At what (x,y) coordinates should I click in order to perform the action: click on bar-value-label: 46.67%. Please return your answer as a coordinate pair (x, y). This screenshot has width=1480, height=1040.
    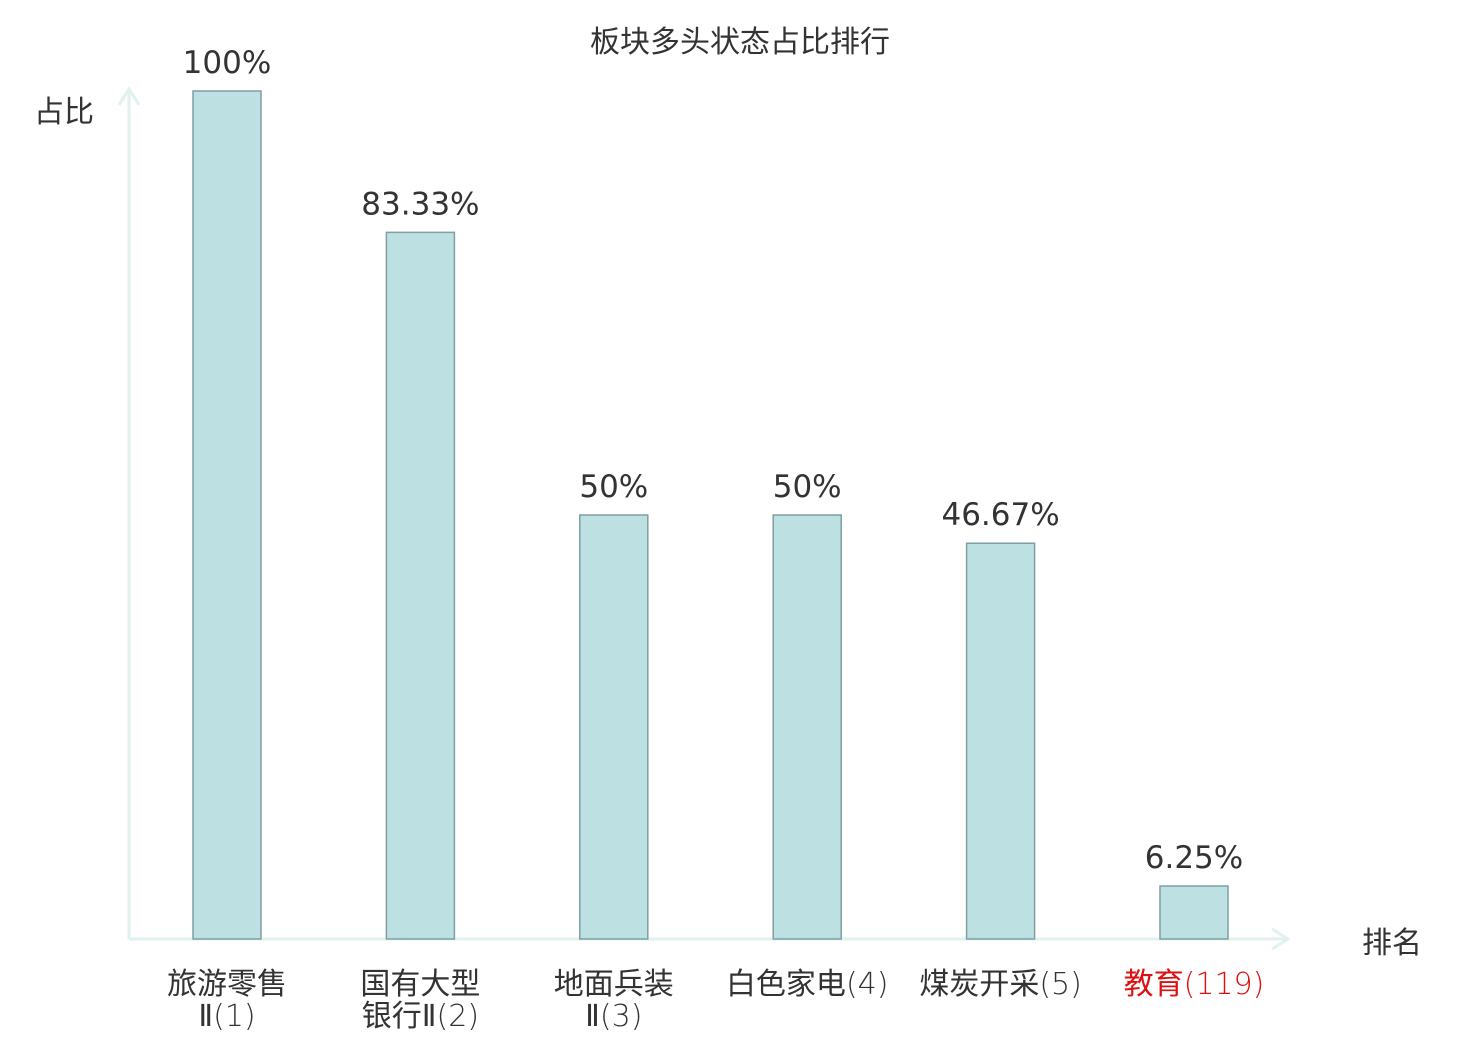
    Looking at the image, I should click on (1000, 515).